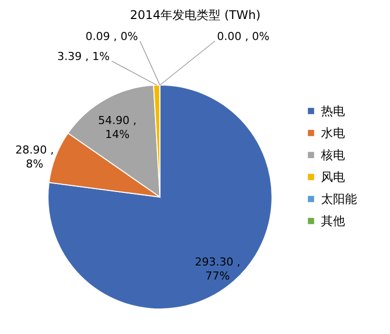 This screenshot has width=390, height=334. I want to click on data-label: 3.39 , 1%, so click(83, 57).